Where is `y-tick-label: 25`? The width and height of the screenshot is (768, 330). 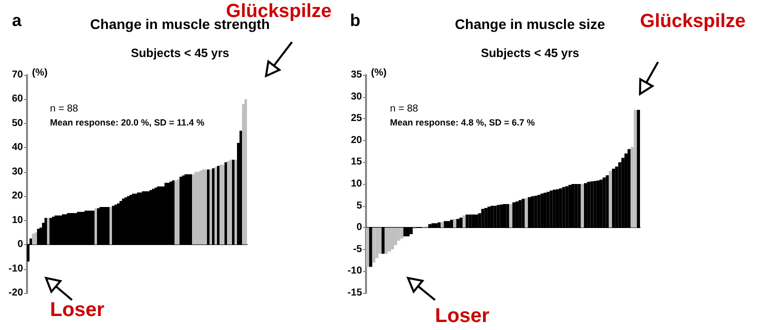
y-tick-label: 25 is located at coordinates (356, 118).